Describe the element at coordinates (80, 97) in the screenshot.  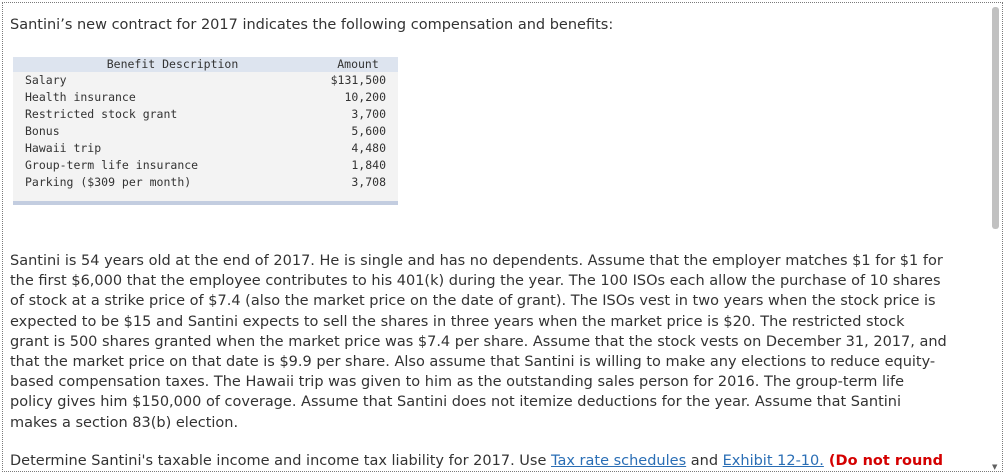
I see `benefit-description: Health insurance` at that location.